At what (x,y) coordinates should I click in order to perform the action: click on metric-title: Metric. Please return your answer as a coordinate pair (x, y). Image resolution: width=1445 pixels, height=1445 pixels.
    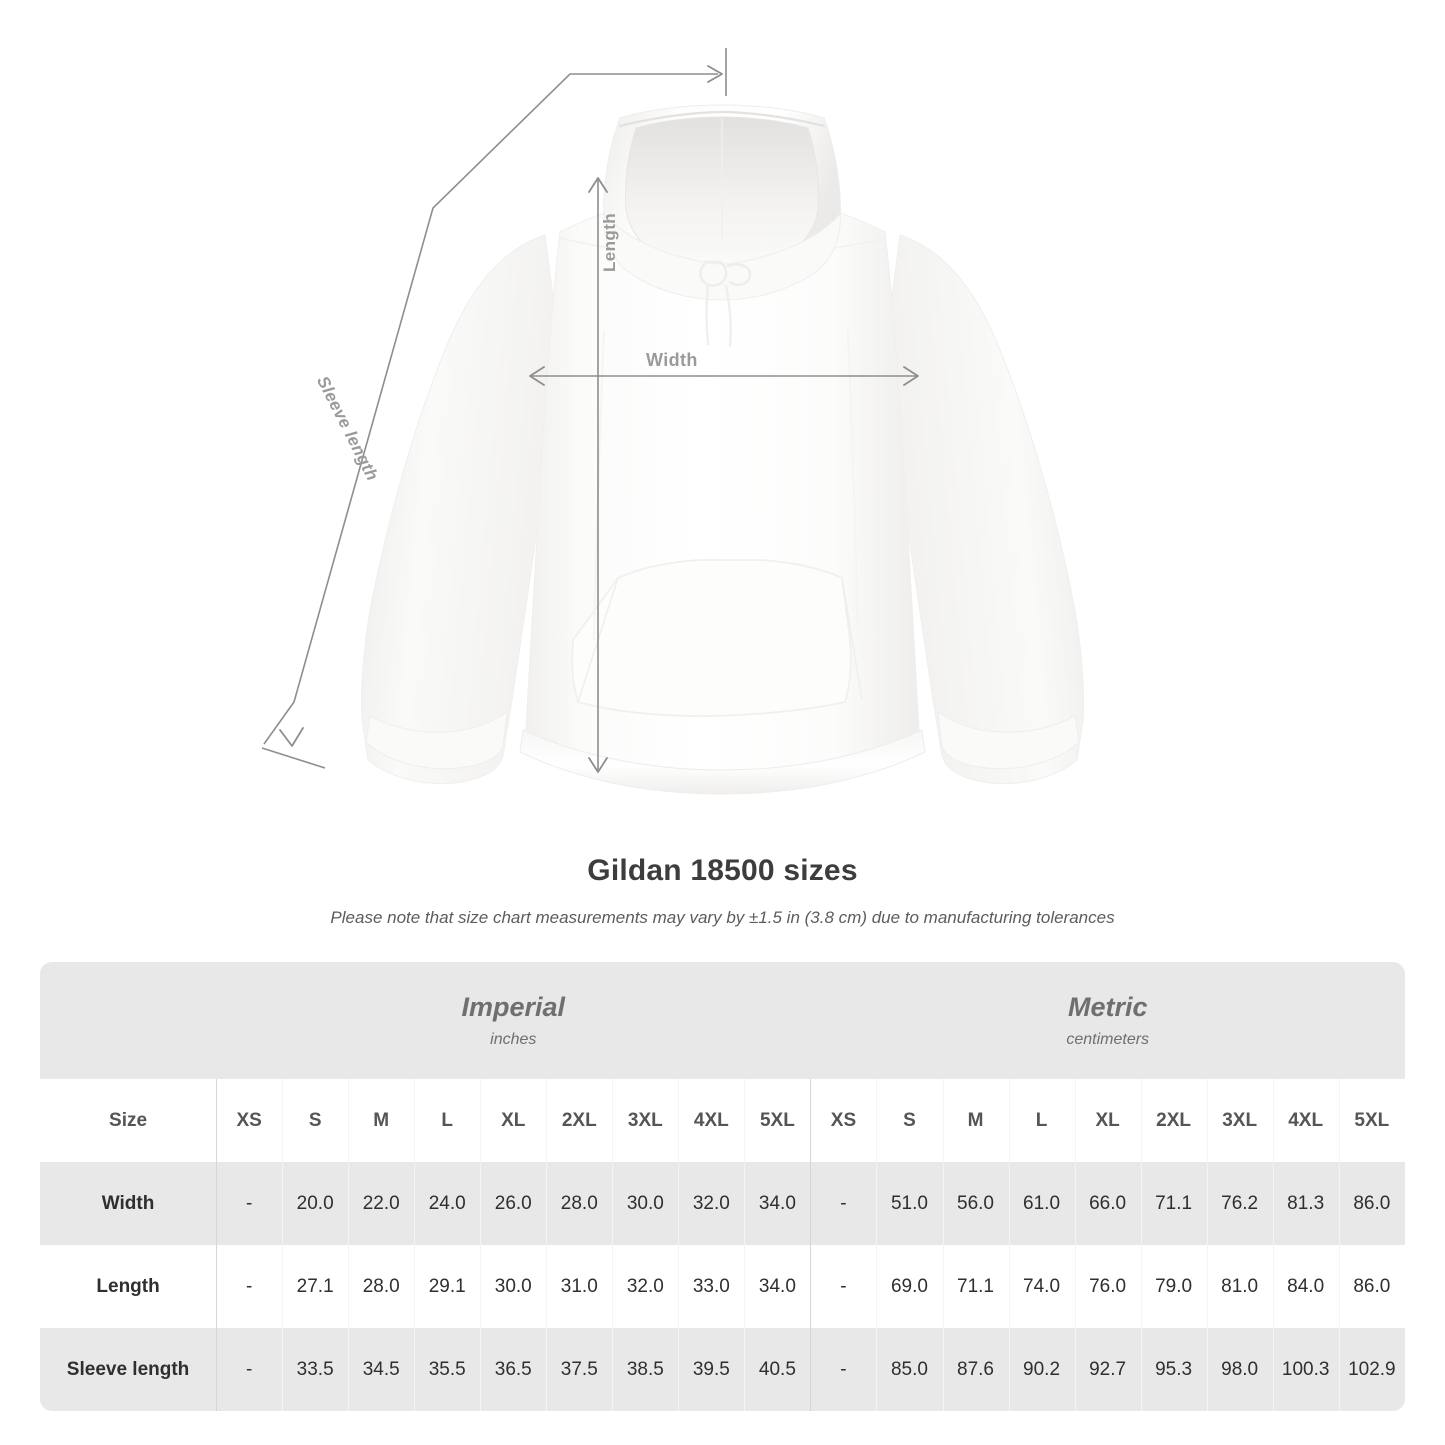
    Looking at the image, I should click on (1107, 1007).